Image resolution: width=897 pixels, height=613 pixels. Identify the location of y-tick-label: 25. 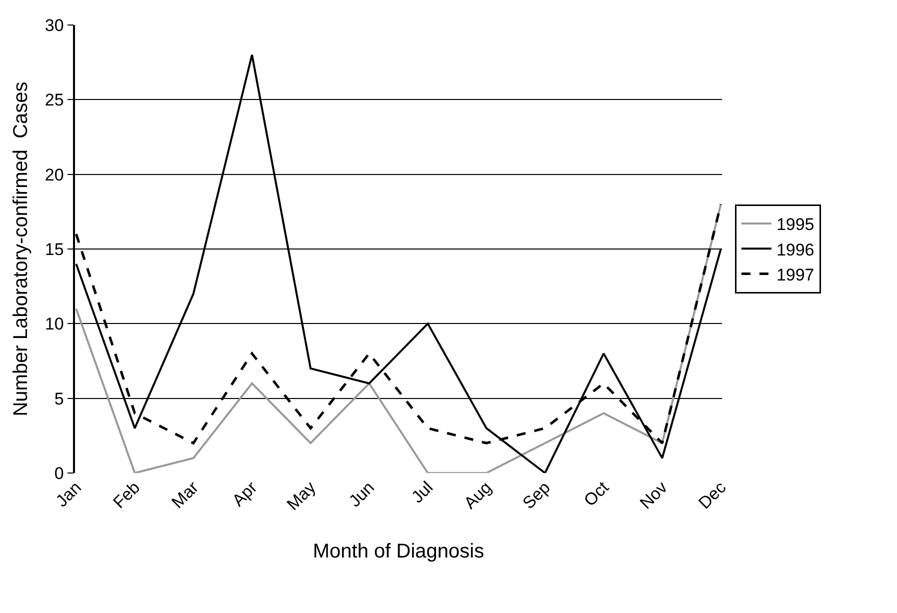
(54, 100).